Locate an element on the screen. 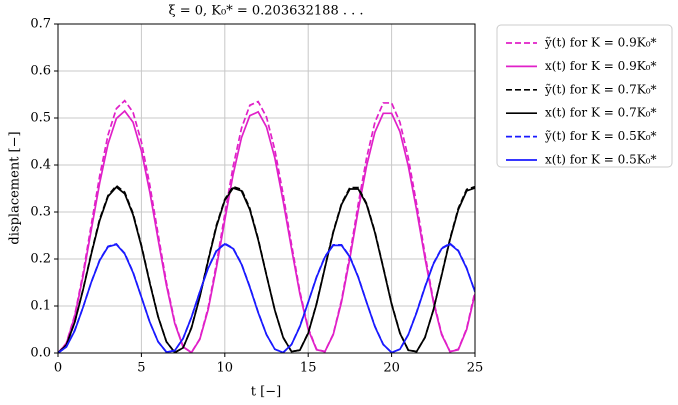 The width and height of the screenshot is (678, 405). y-tick-label: 0.3 is located at coordinates (40, 212).